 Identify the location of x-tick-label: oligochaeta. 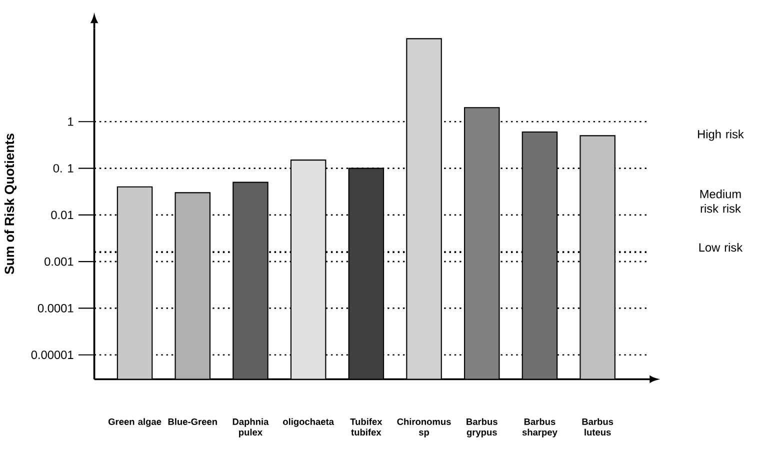
(308, 422).